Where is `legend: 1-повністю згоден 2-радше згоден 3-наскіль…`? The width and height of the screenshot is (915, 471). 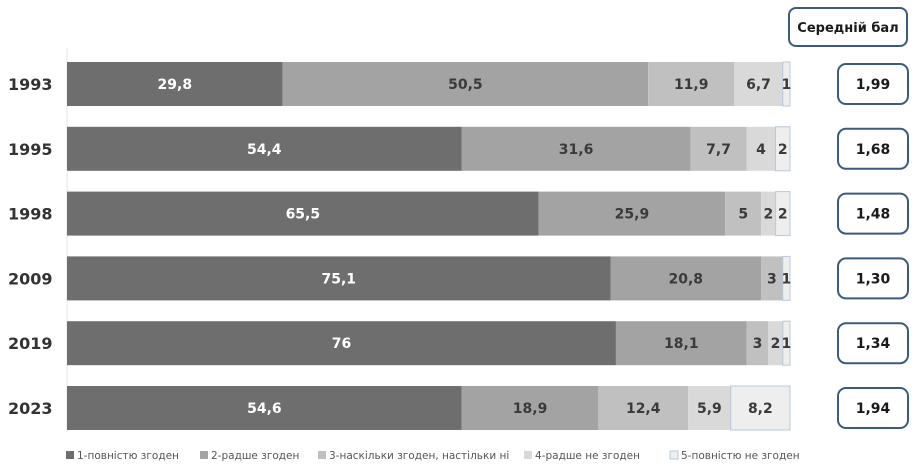
legend: 1-повністю згоден 2-радше згоден 3-наскіль… is located at coordinates (433, 456).